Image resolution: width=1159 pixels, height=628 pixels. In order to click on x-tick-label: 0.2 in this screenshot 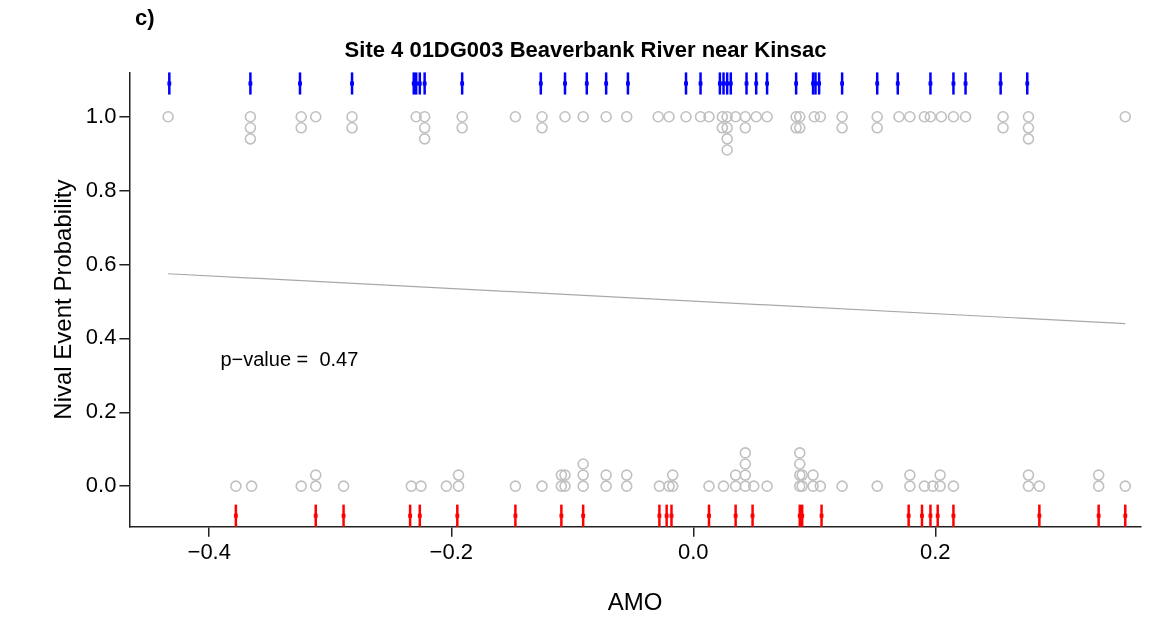, I will do `click(935, 552)`.